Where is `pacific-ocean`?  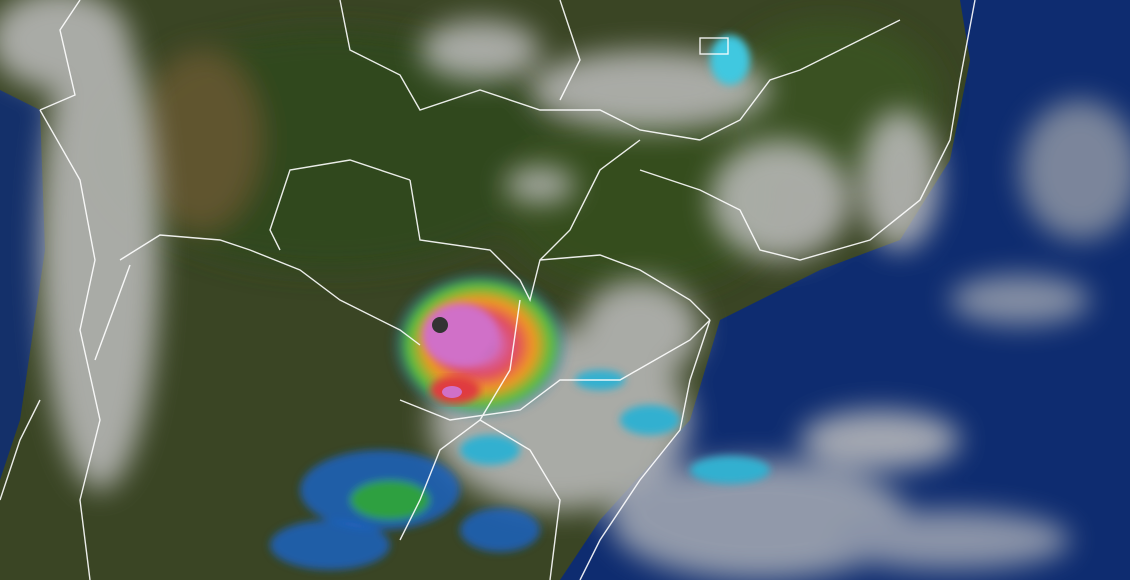
pacific-ocean is located at coordinates (22, 285).